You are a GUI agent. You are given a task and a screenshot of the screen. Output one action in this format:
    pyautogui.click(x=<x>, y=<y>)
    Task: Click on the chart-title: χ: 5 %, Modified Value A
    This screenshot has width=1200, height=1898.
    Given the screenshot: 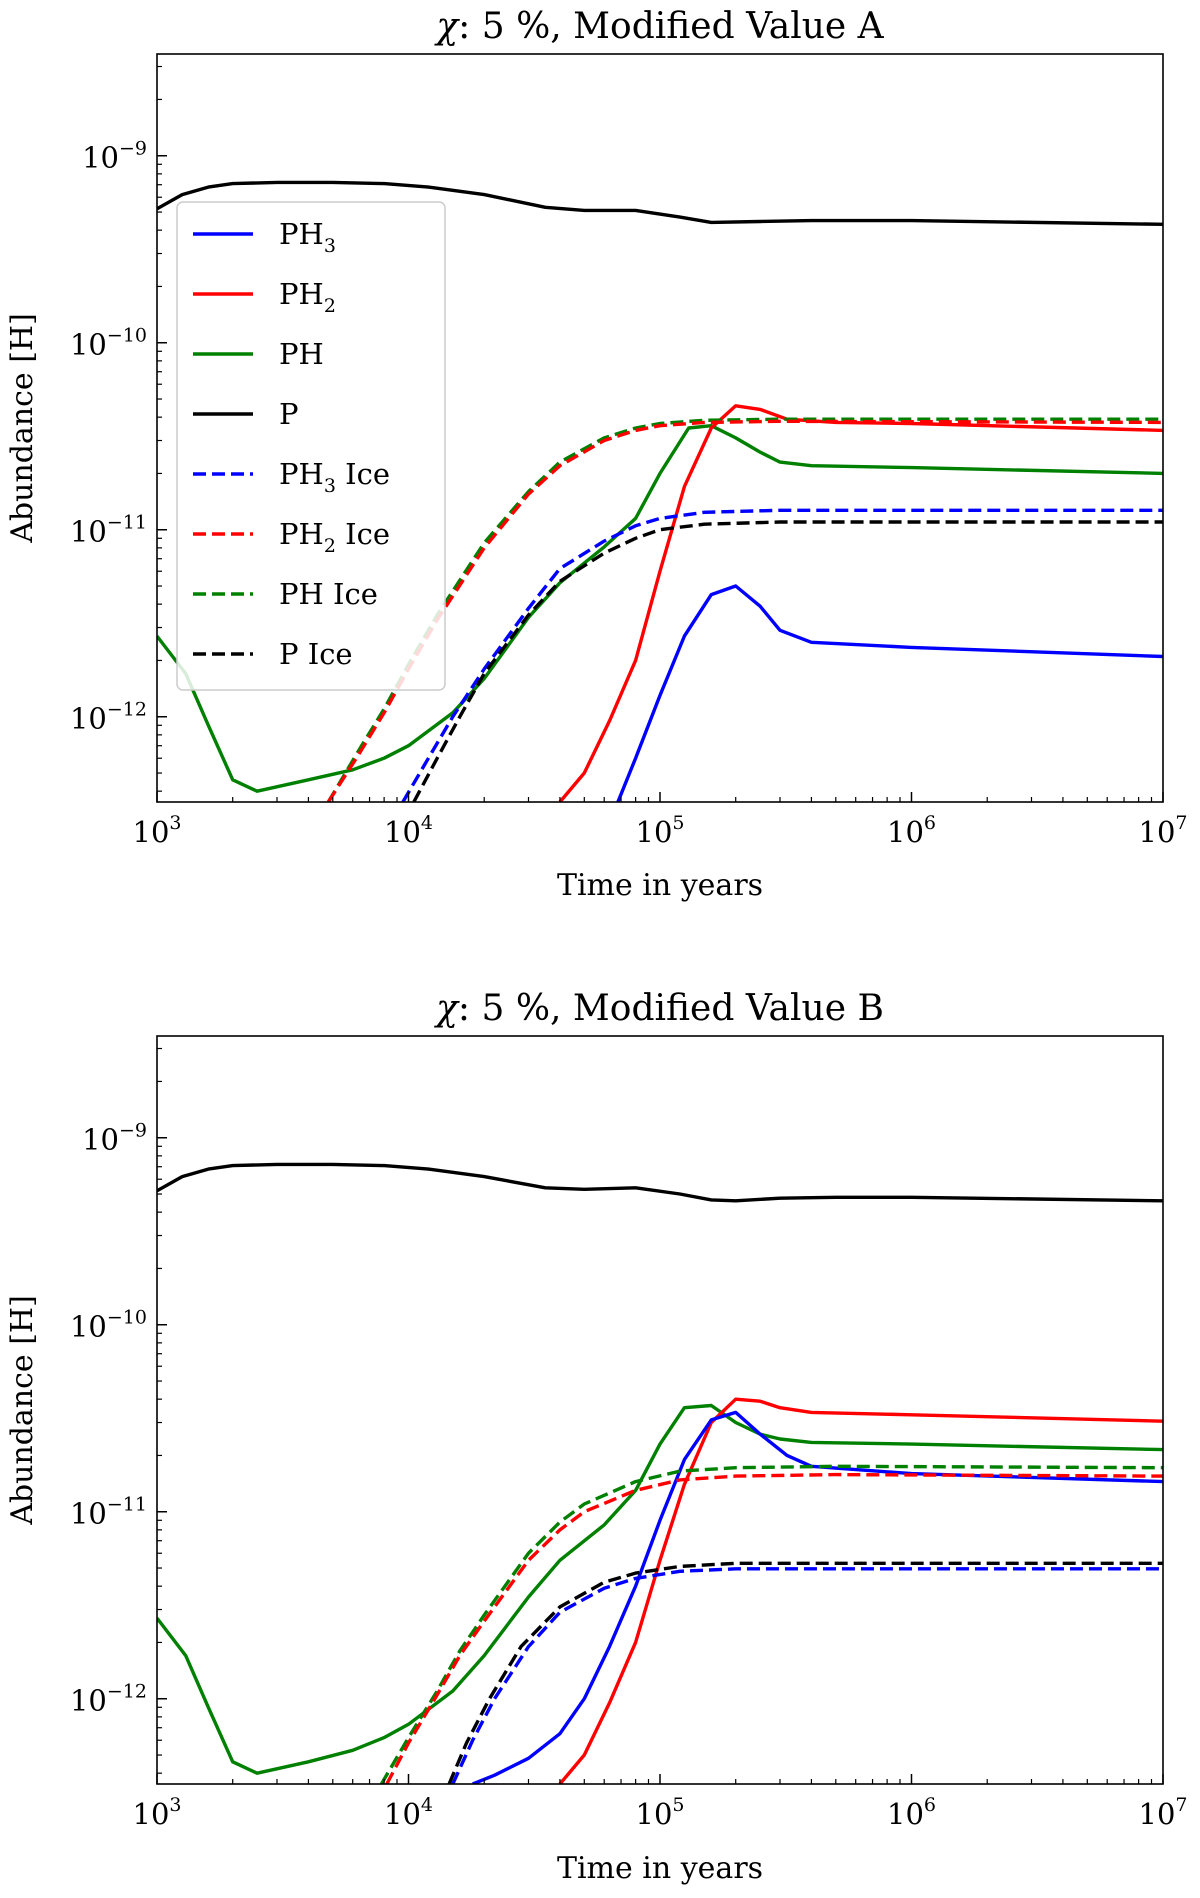 What is the action you would take?
    pyautogui.click(x=658, y=26)
    